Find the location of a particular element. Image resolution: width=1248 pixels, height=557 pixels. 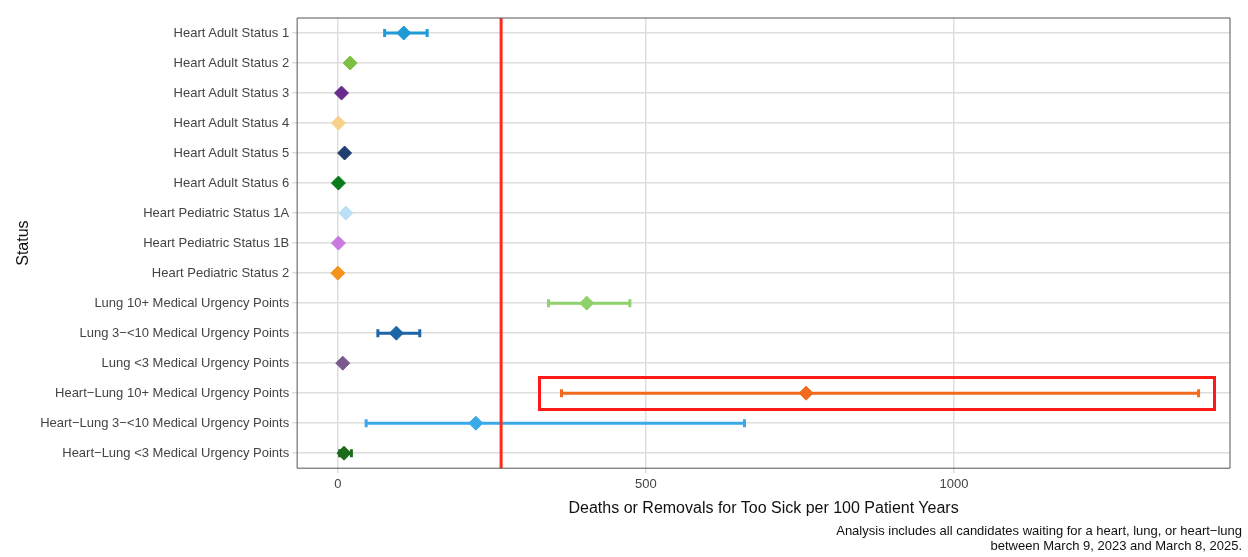

y-tick-label: Heart Adult Status 4 is located at coordinates (231, 122).